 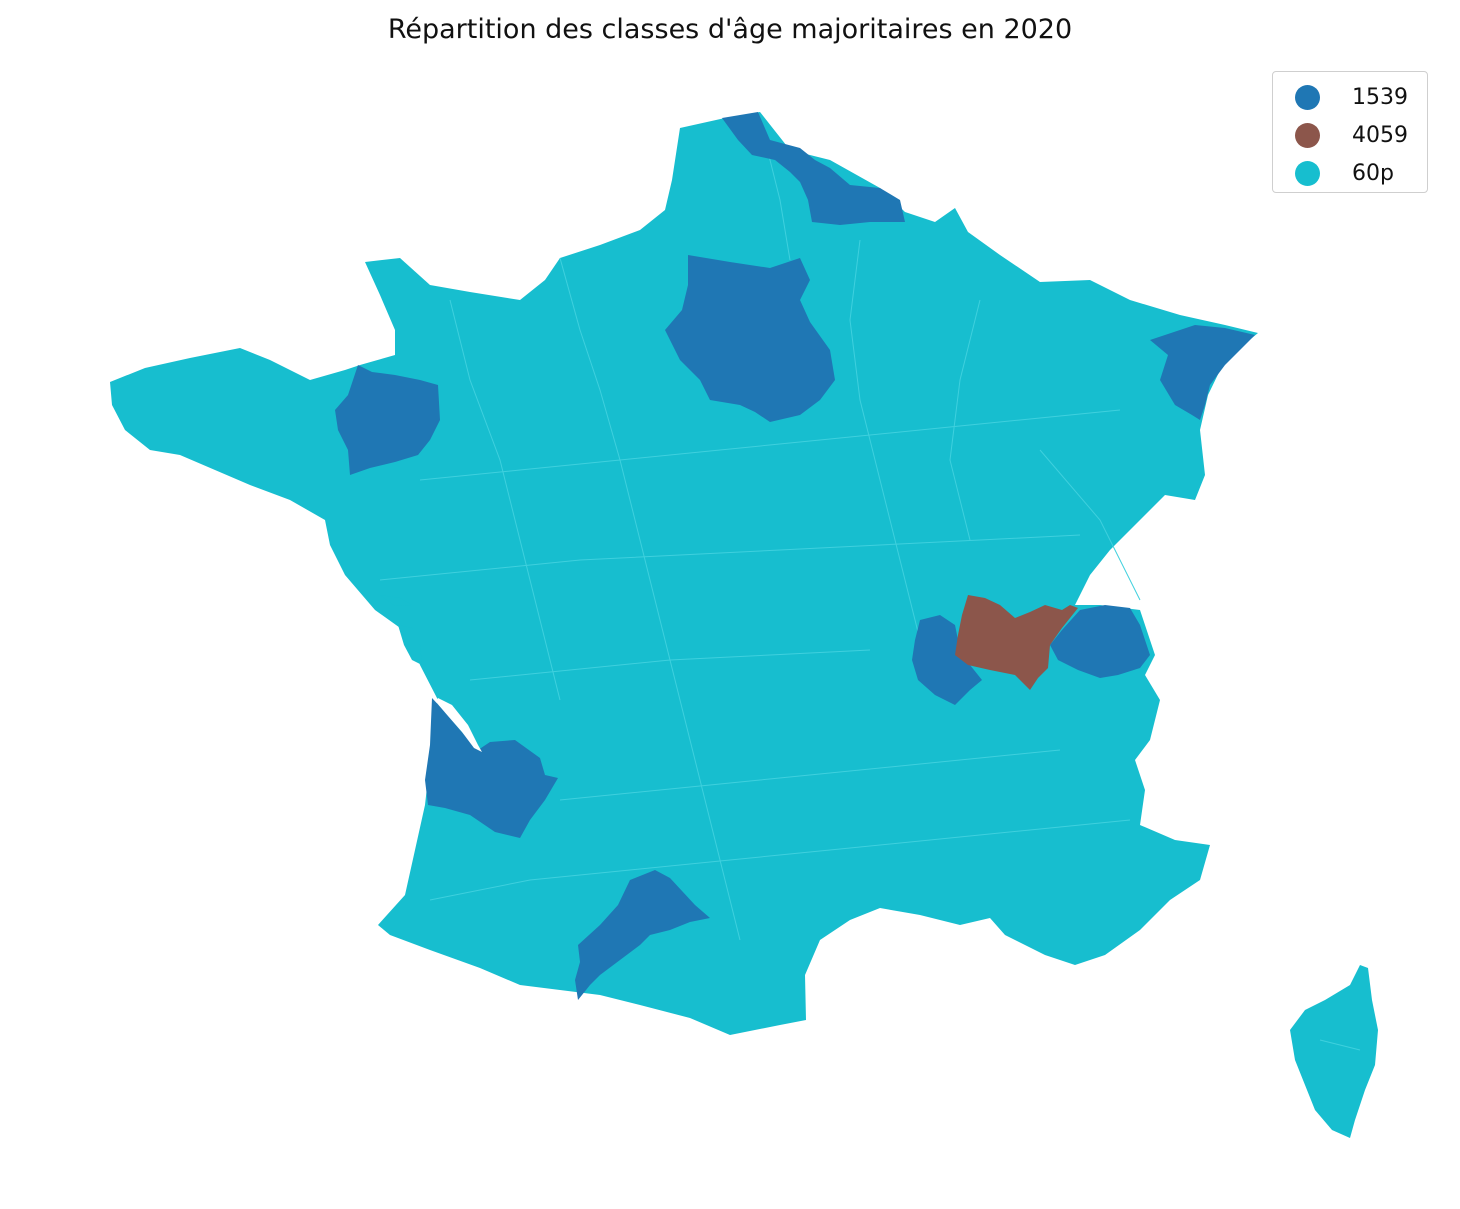 What do you see at coordinates (1350, 173) in the screenshot?
I see `legend-item: 60p` at bounding box center [1350, 173].